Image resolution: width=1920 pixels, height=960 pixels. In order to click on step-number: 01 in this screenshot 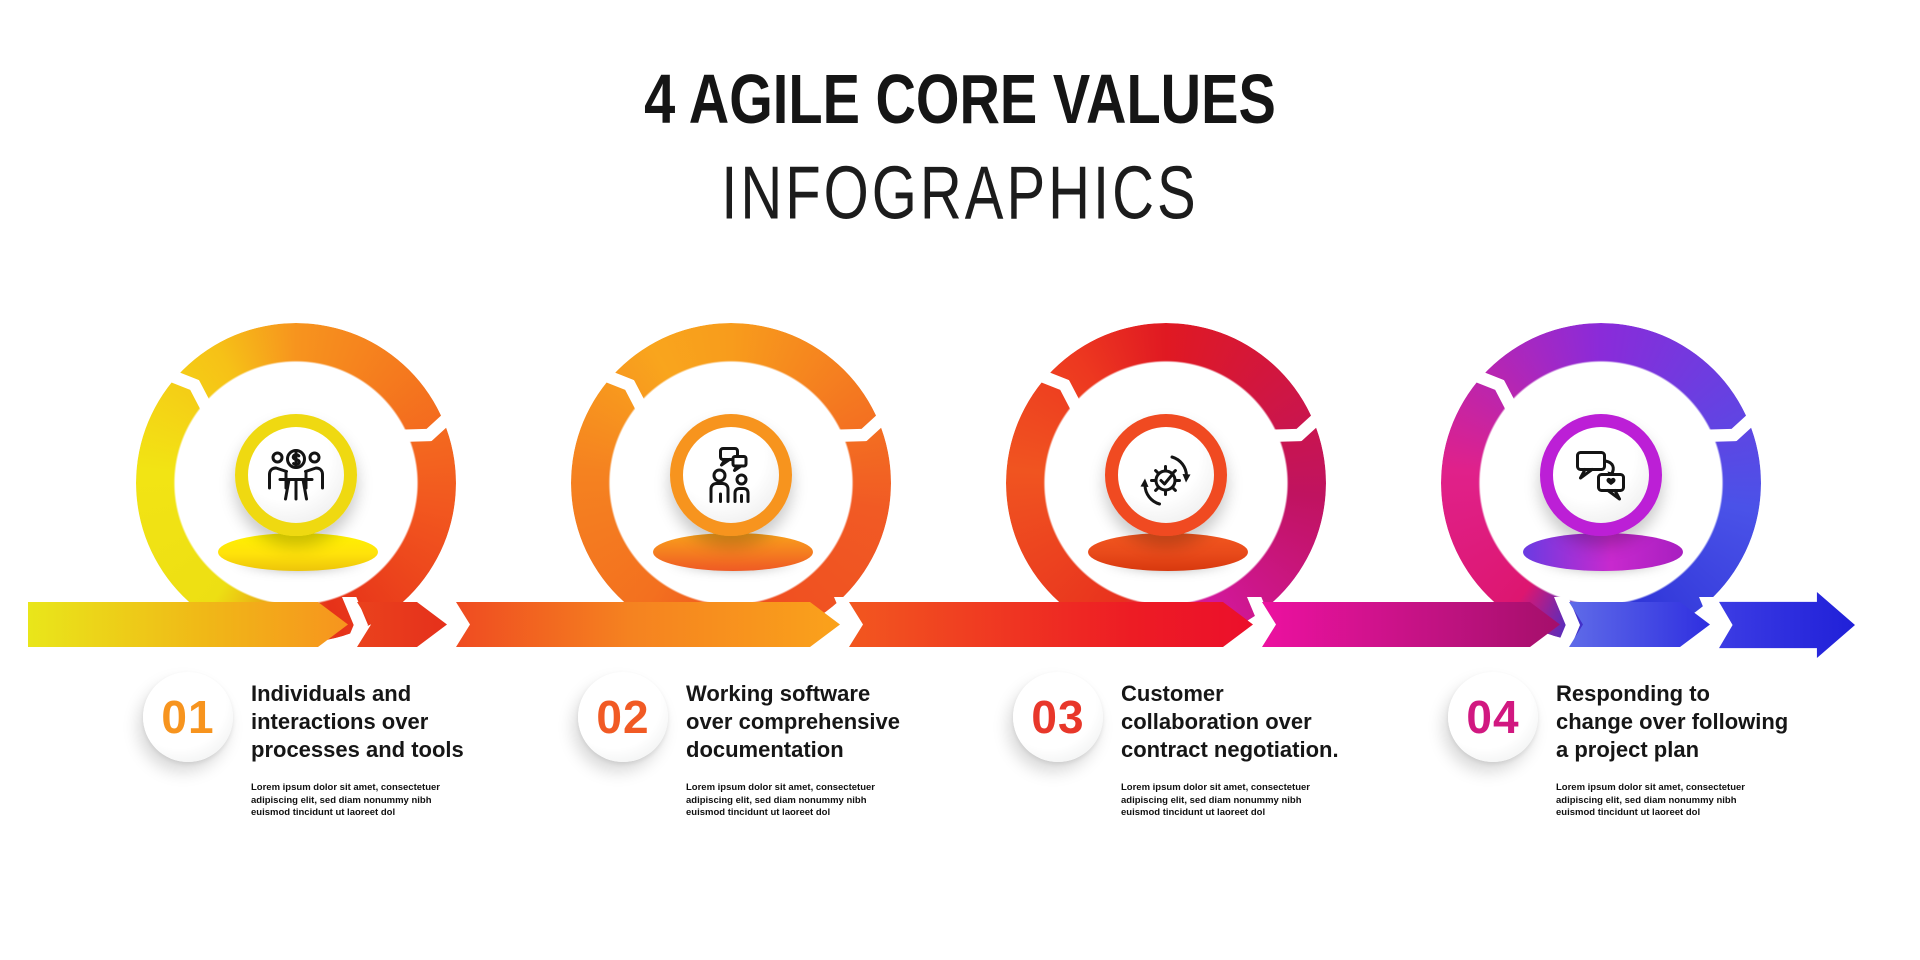, I will do `click(188, 717)`.